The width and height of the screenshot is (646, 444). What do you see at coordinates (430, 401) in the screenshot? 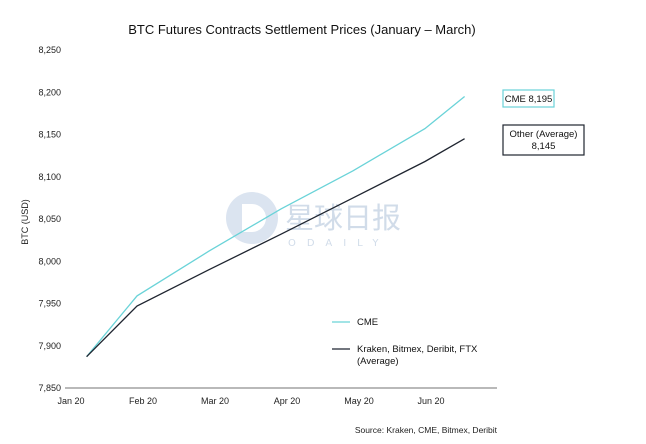
I see `x-tick-label: Jun 20` at bounding box center [430, 401].